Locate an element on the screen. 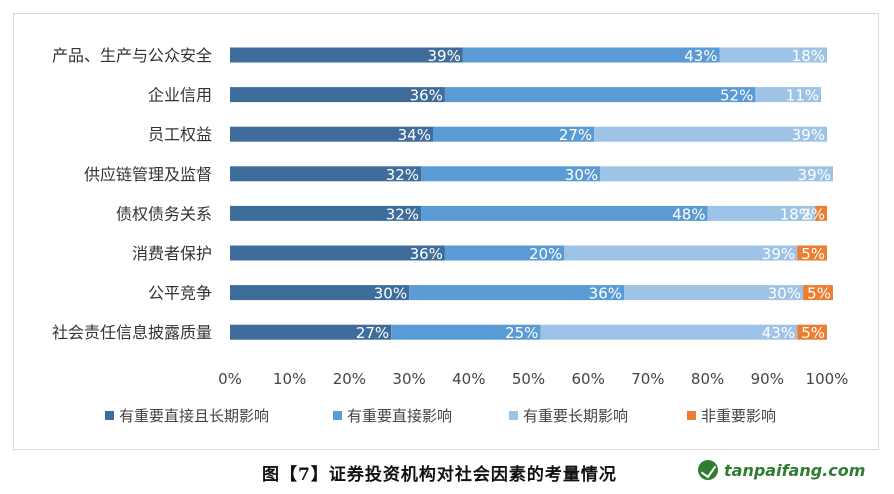 This screenshot has height=494, width=894. x-tick-label: 50% is located at coordinates (528, 379).